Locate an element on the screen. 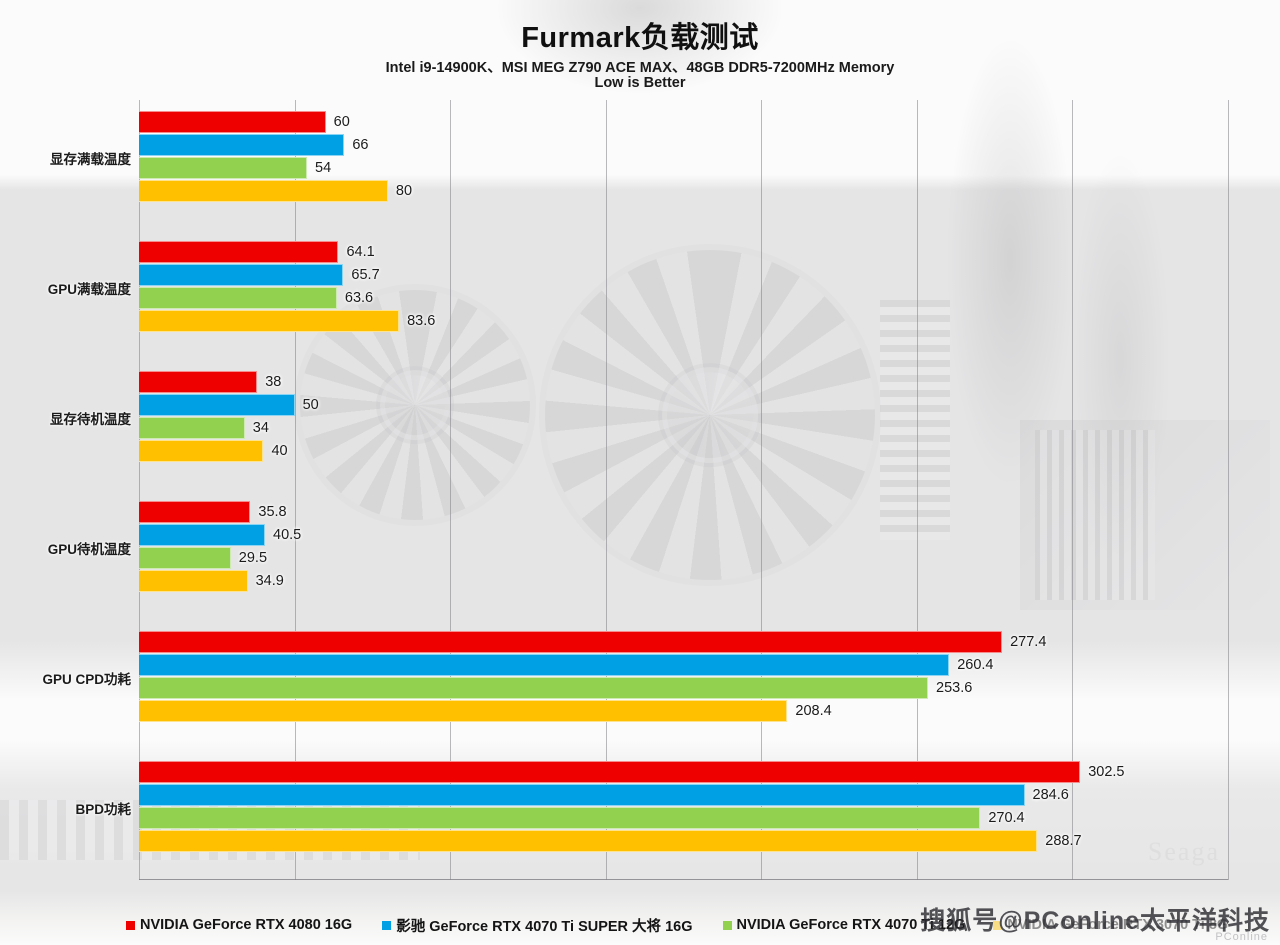  bar-row: 29.5 is located at coordinates (683, 558).